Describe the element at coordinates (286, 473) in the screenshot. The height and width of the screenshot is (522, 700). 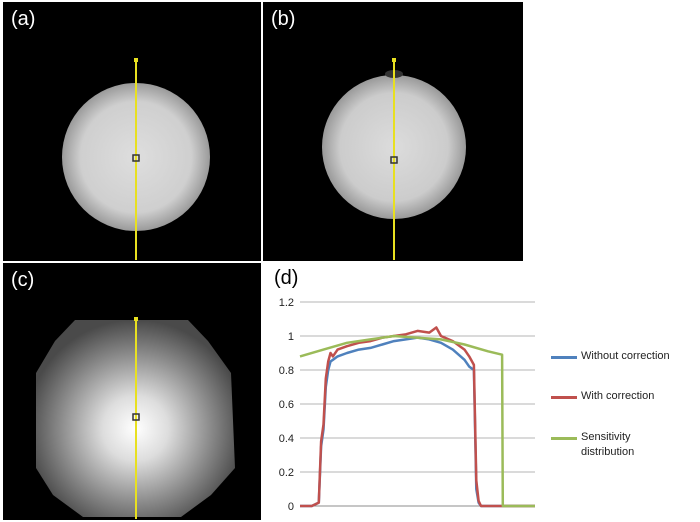
I see `y-tick-label-1: 0.2` at that location.